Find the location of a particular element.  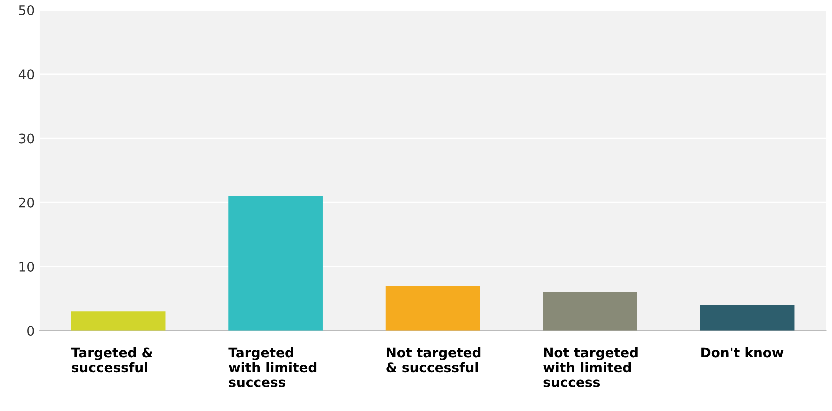

y-tick-label: 50 is located at coordinates (26, 10).